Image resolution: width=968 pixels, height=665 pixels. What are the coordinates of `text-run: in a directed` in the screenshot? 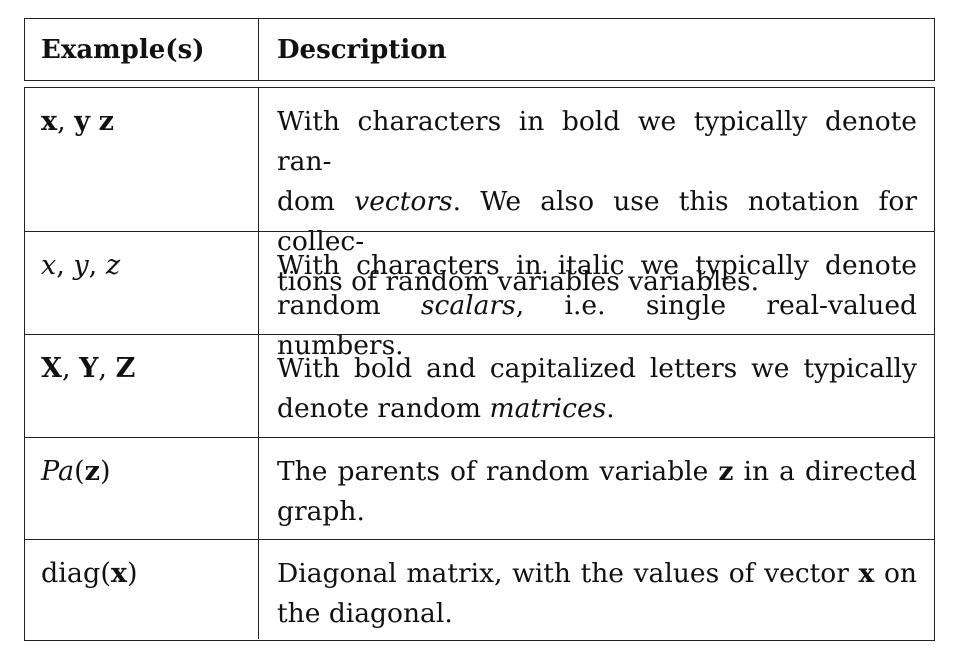 It's located at (825, 471).